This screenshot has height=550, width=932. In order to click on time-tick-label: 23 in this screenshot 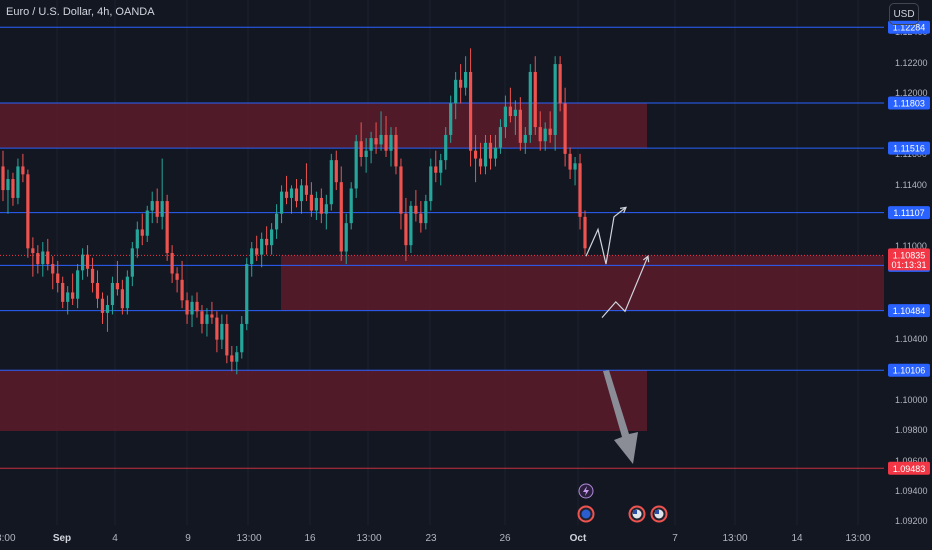, I will do `click(431, 538)`.